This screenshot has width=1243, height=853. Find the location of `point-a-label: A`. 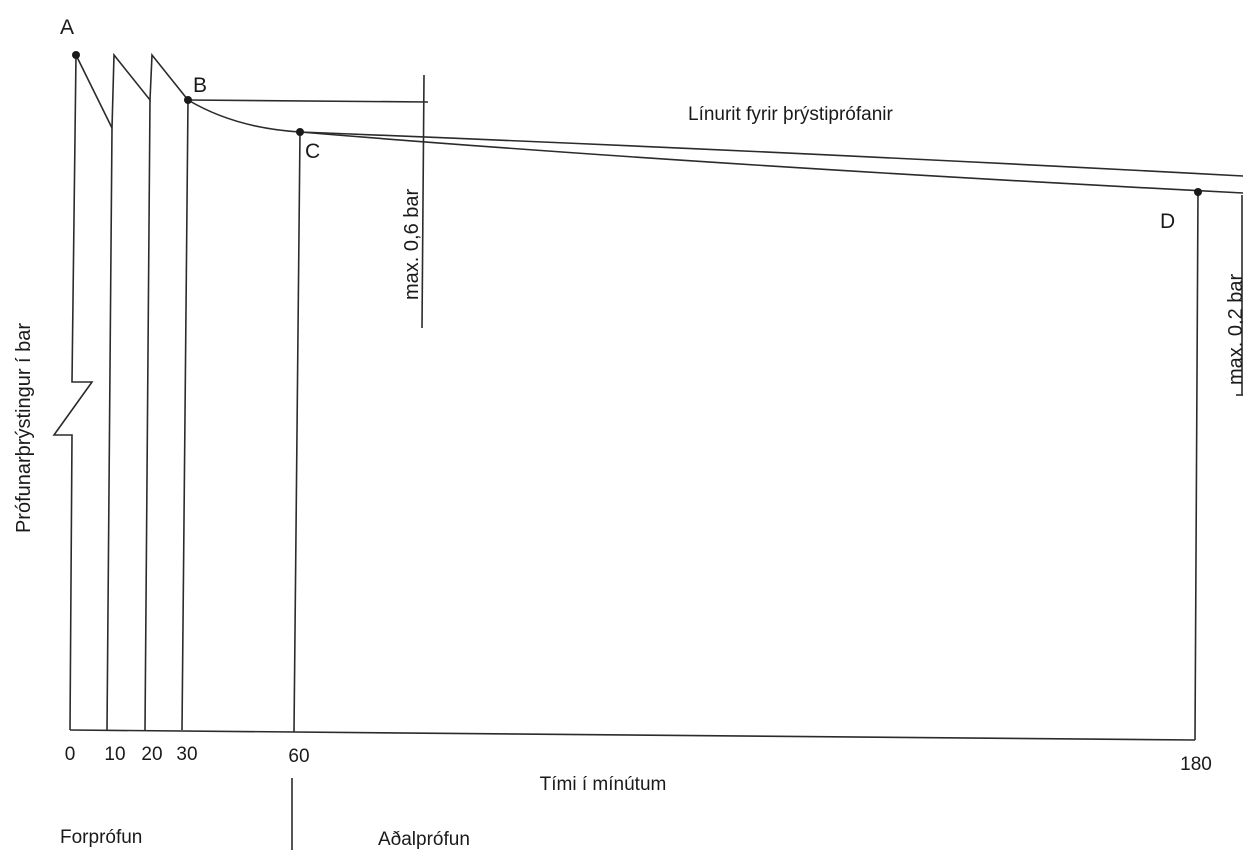

point-a-label: A is located at coordinates (67, 27).